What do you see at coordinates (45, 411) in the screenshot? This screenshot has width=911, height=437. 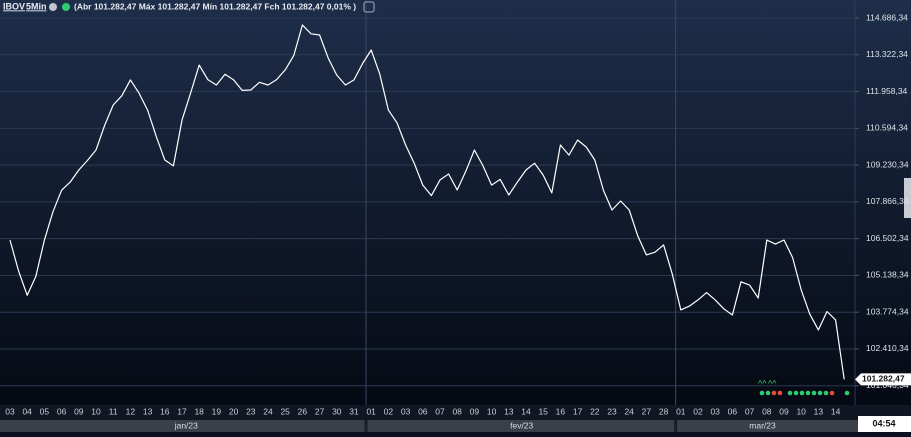 I see `x-tick-label: 05` at bounding box center [45, 411].